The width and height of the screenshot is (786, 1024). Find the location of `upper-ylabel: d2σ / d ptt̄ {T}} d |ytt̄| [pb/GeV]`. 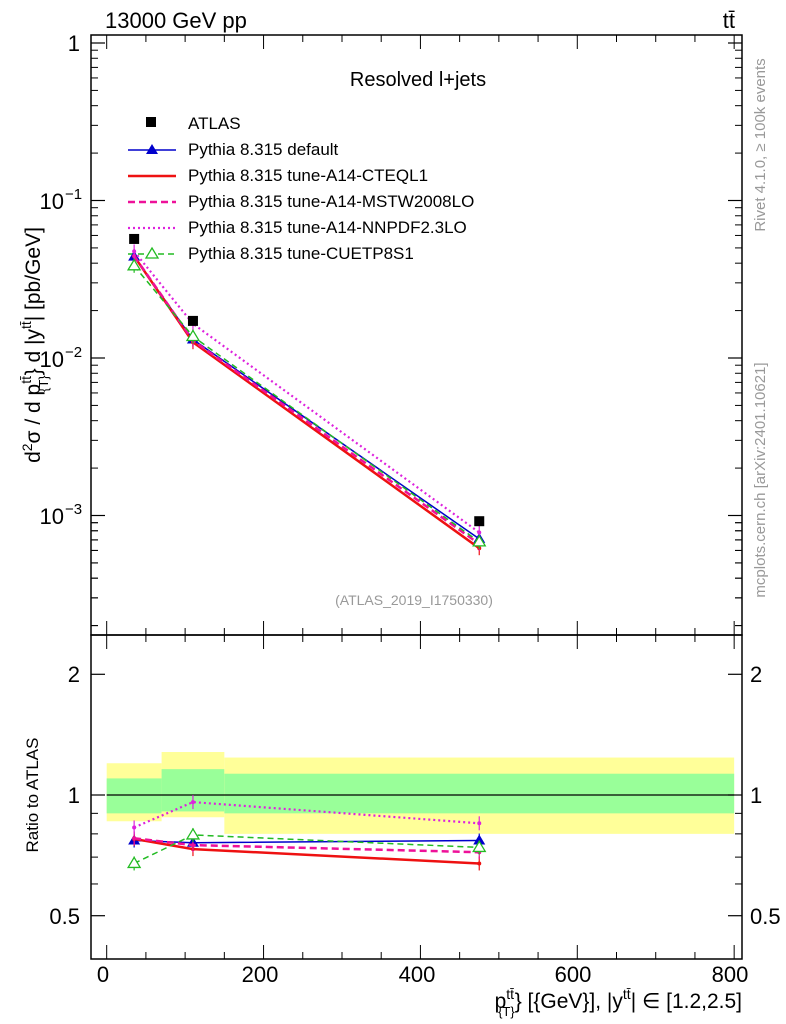

upper-ylabel: d2σ / d ptt̄ {T}} d |ytt̄| [pb/GeV] is located at coordinates (34, 345).